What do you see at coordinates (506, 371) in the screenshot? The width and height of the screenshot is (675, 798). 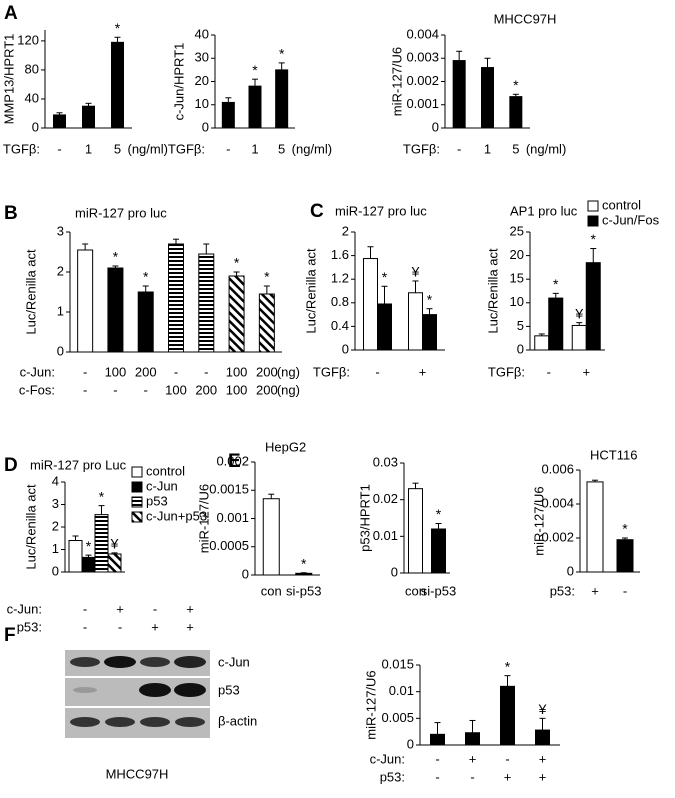 I see `x-row-label: TGFβ:` at bounding box center [506, 371].